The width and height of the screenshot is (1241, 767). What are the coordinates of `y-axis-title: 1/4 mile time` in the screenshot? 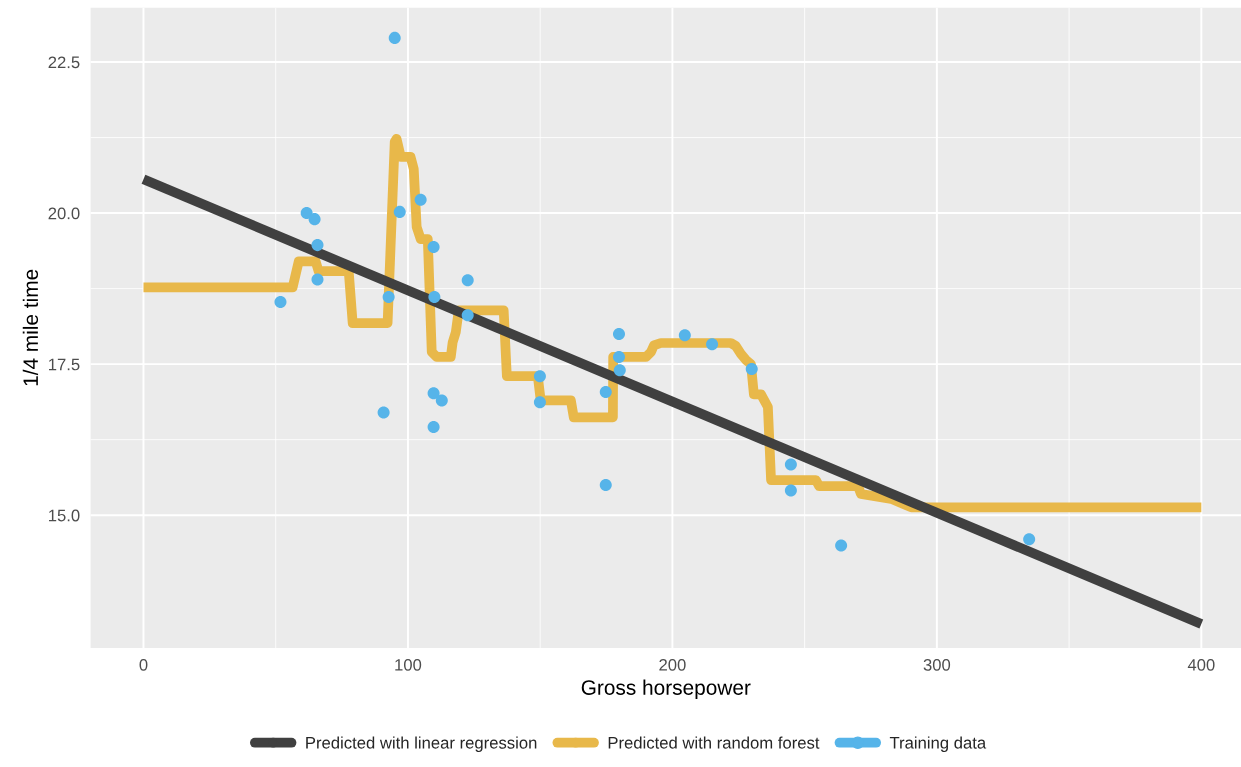 It's located at (30, 327).